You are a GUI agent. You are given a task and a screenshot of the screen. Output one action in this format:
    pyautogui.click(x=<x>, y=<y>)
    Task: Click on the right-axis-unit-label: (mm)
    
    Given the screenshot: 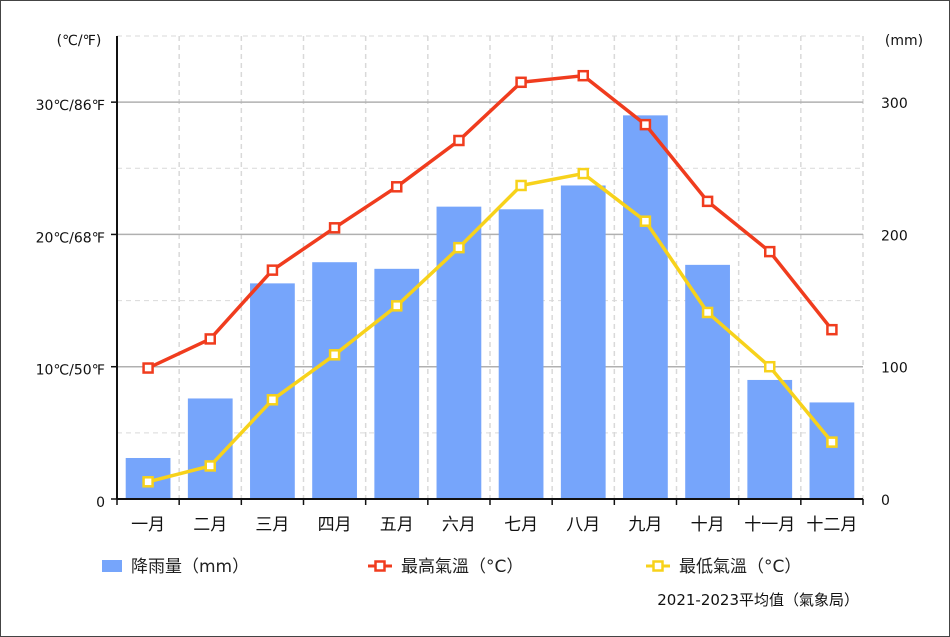 What is the action you would take?
    pyautogui.click(x=904, y=41)
    